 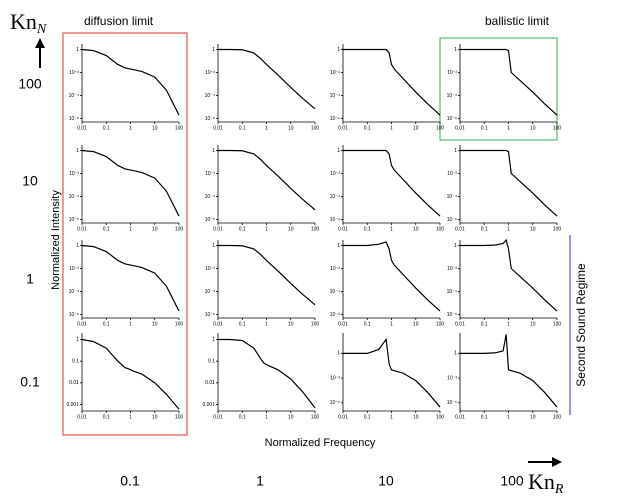 What do you see at coordinates (517, 21) in the screenshot?
I see `annotation: ballistic limit` at bounding box center [517, 21].